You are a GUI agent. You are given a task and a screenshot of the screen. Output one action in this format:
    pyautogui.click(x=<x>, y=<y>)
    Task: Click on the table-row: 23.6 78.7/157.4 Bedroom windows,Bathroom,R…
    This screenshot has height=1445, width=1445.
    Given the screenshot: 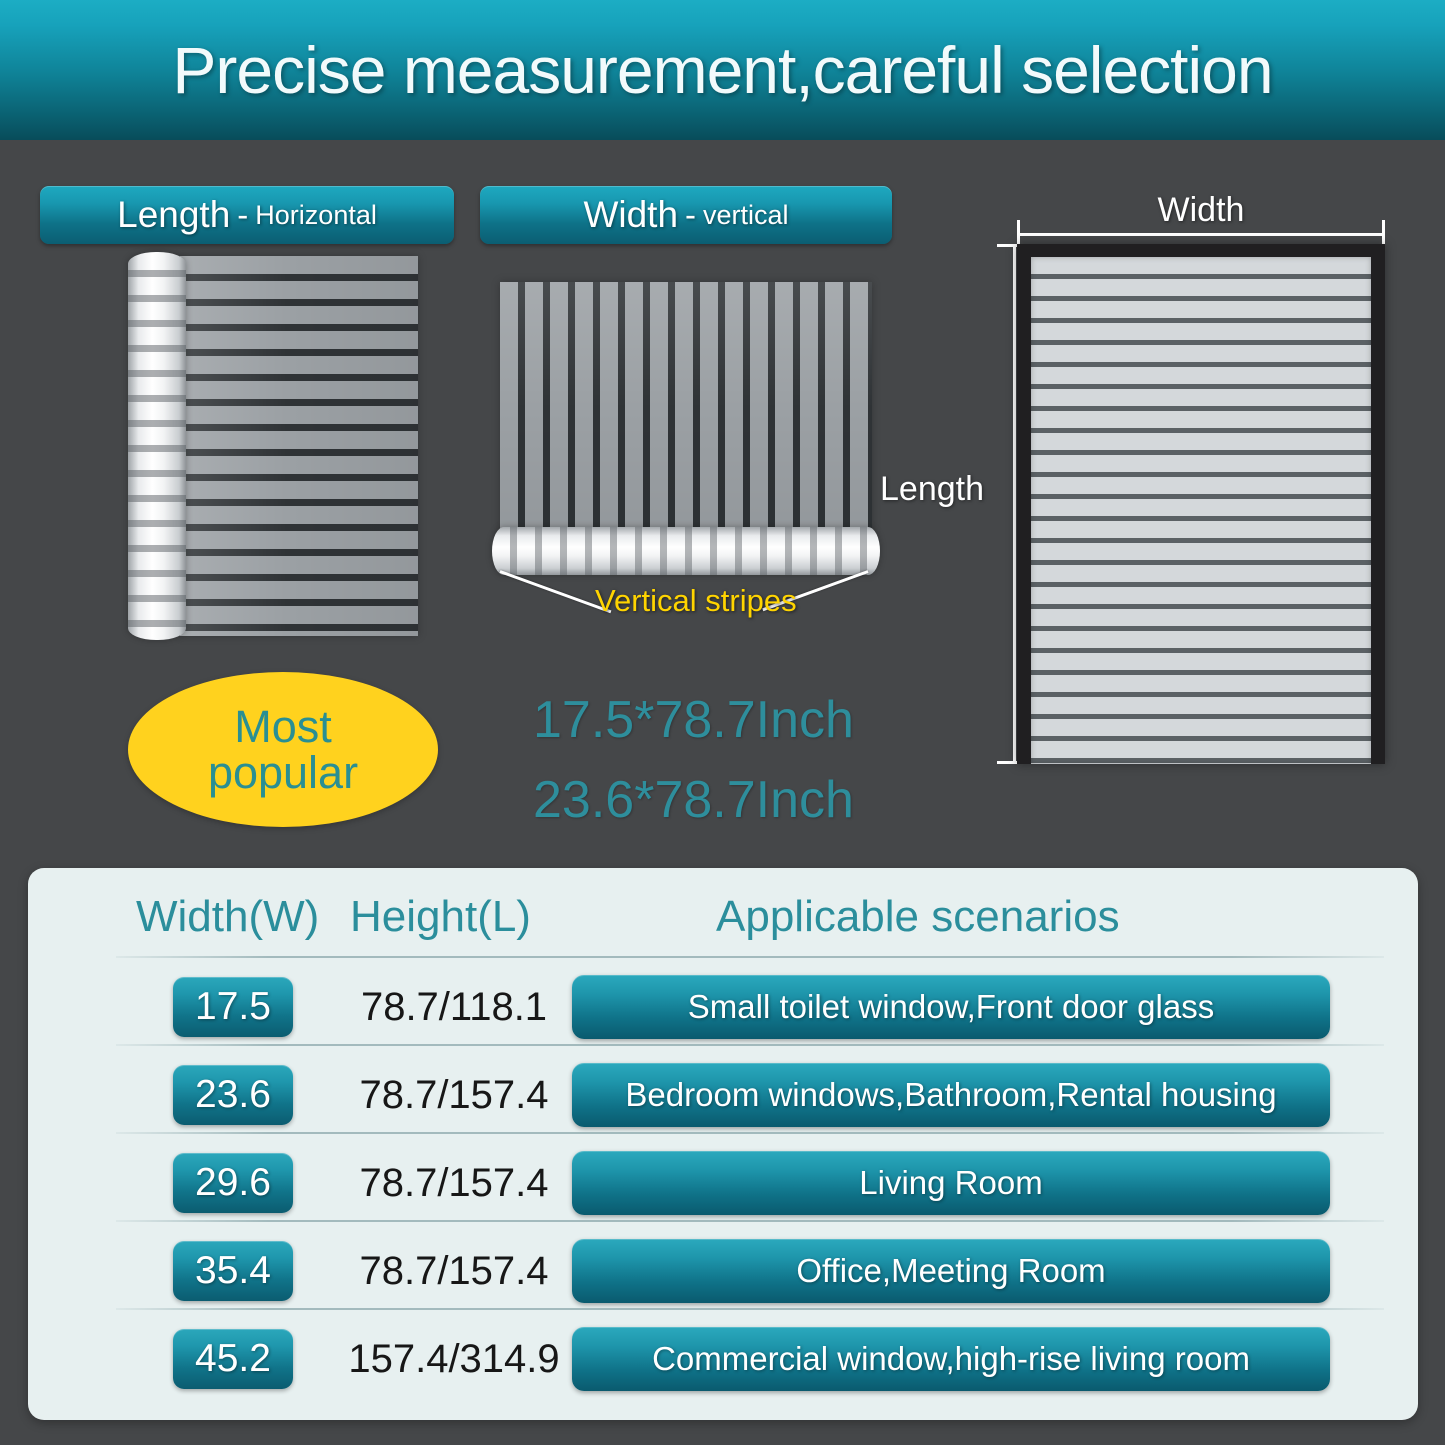 What is the action you would take?
    pyautogui.click(x=723, y=1100)
    